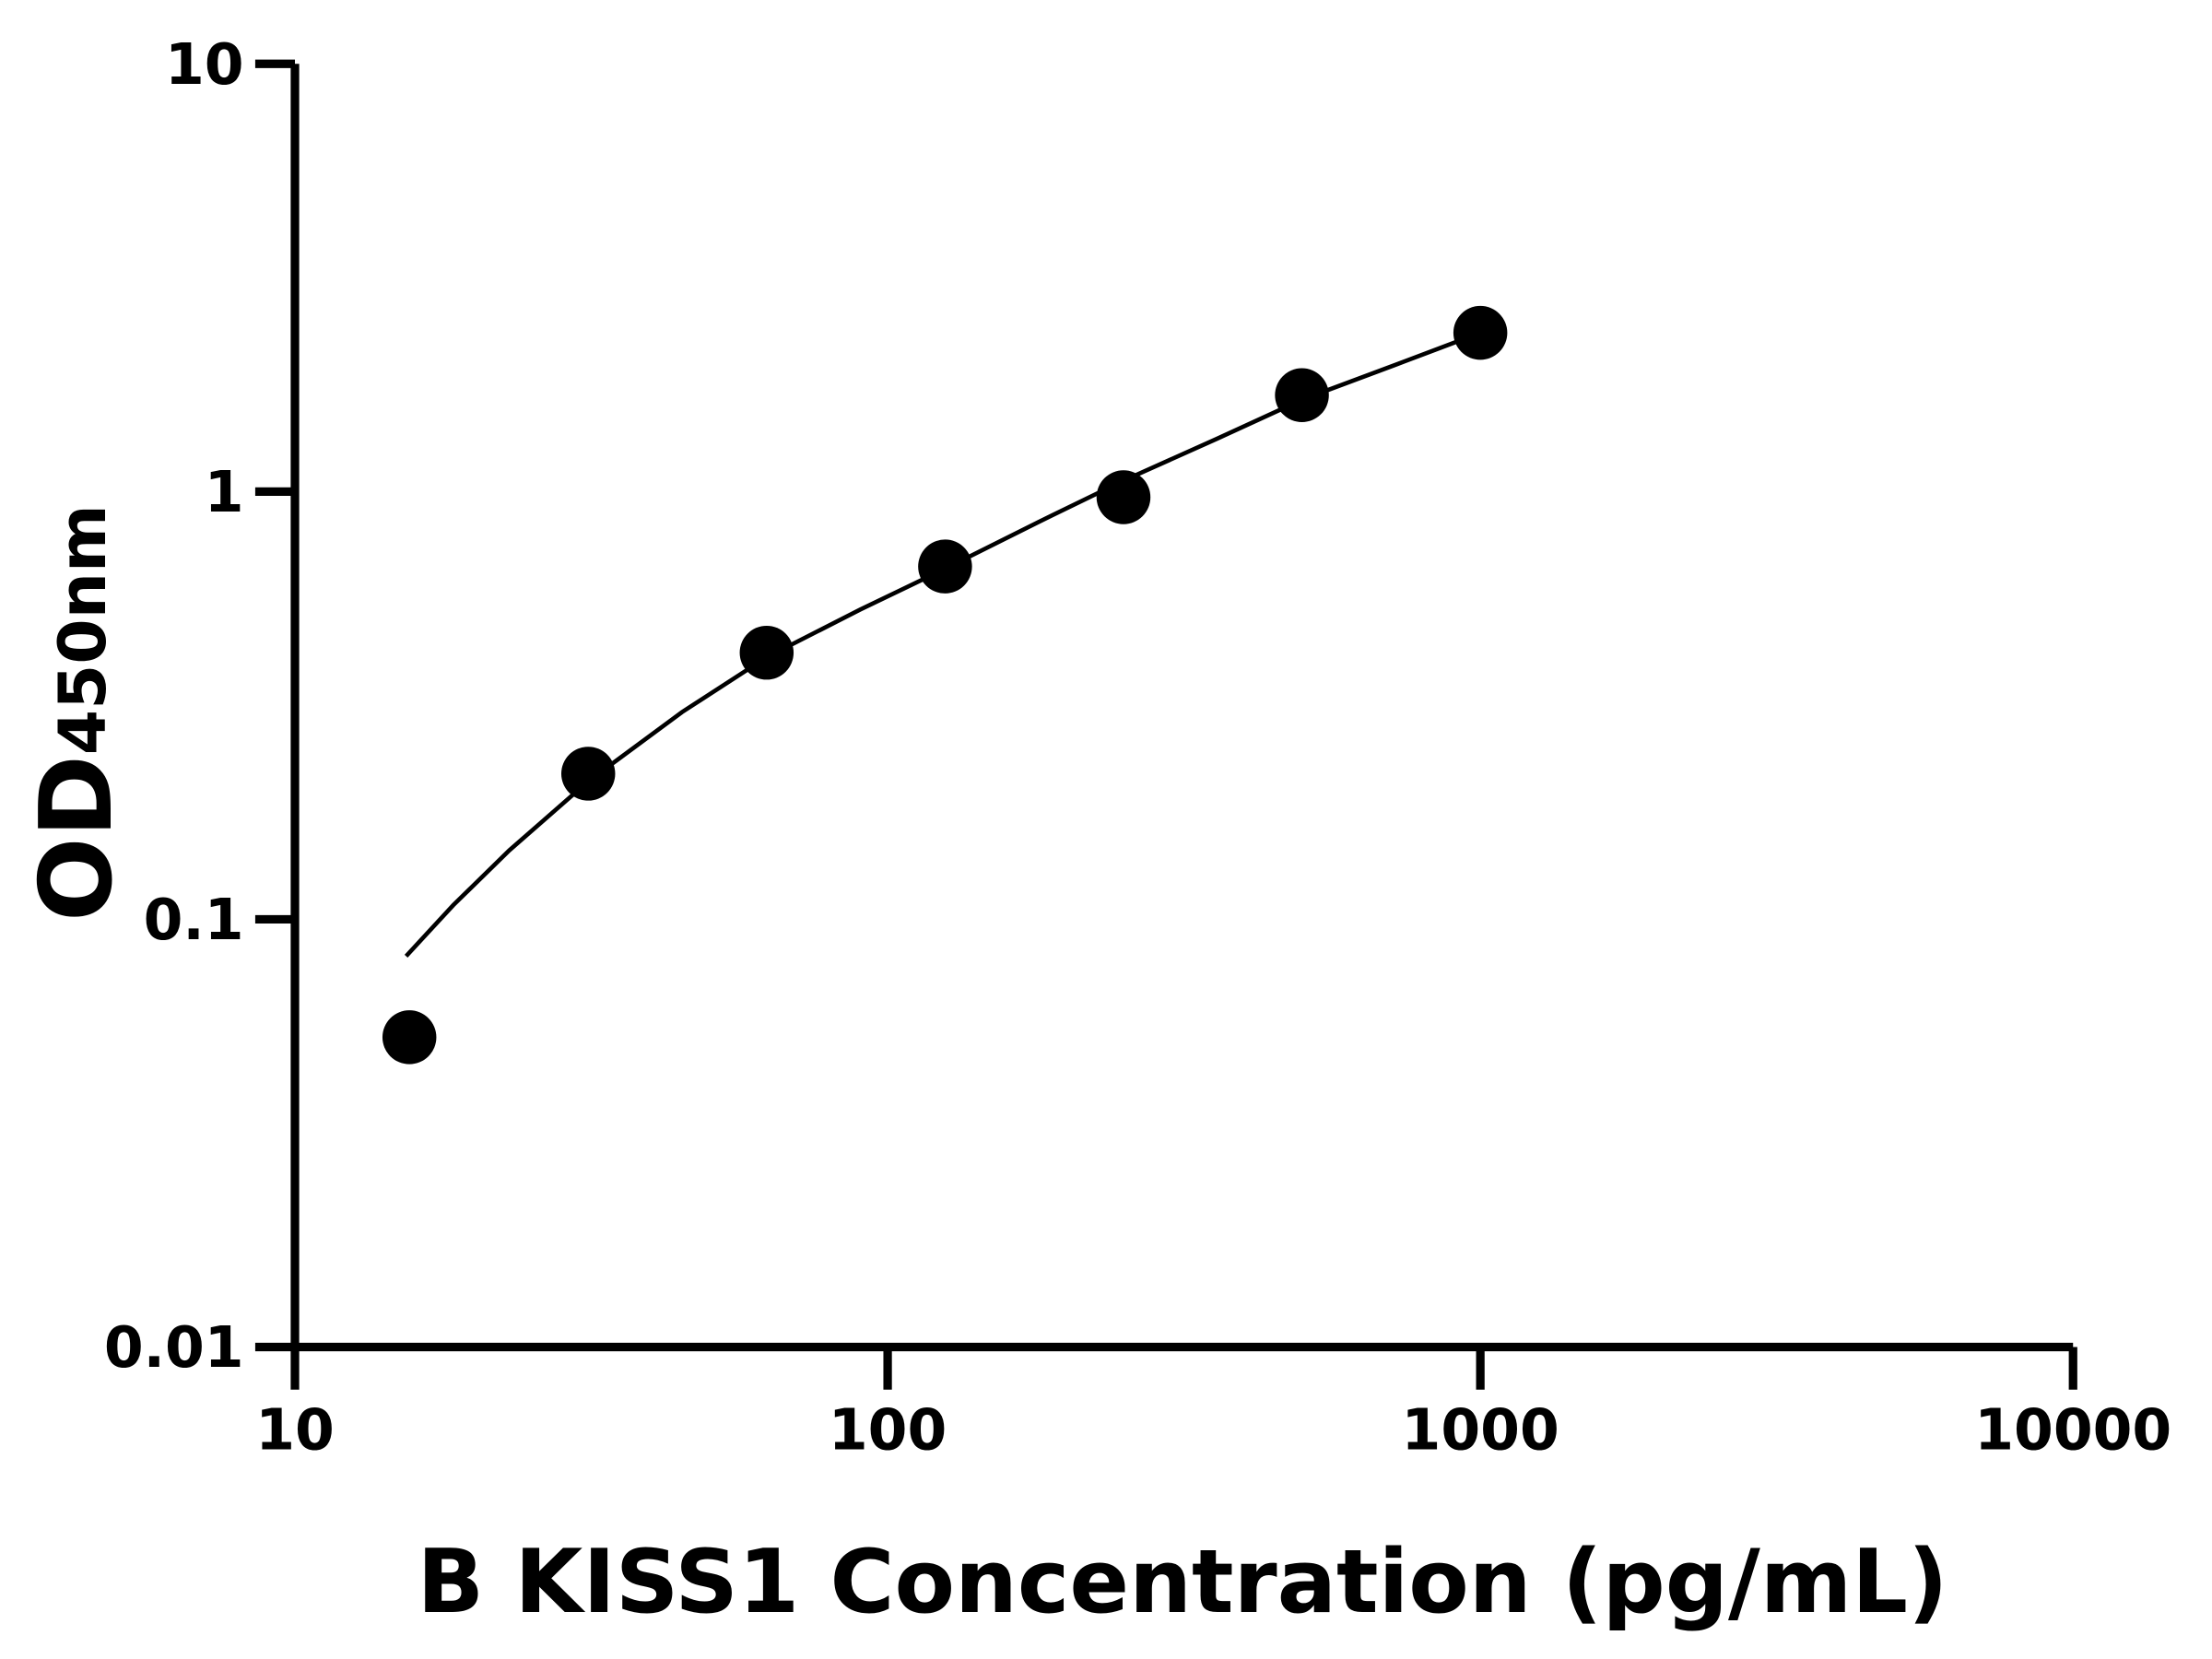 This screenshot has height=1659, width=2212. I want to click on y-axis-label: OD450nm, so click(77, 713).